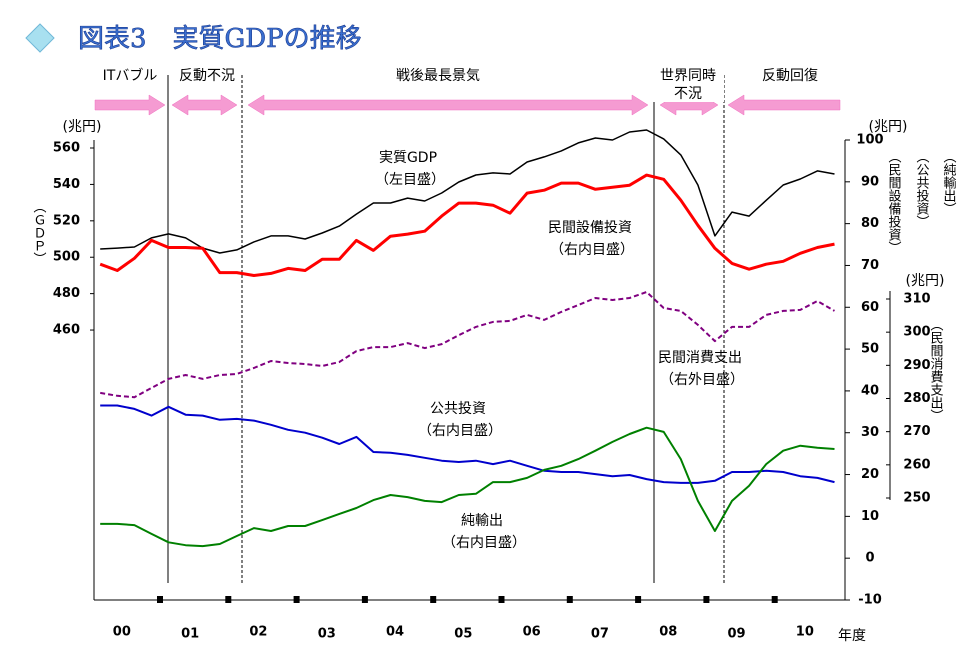 This screenshot has width=966, height=667. Describe the element at coordinates (922, 189) in the screenshot. I see `y2-label: （公共投資）` at that location.